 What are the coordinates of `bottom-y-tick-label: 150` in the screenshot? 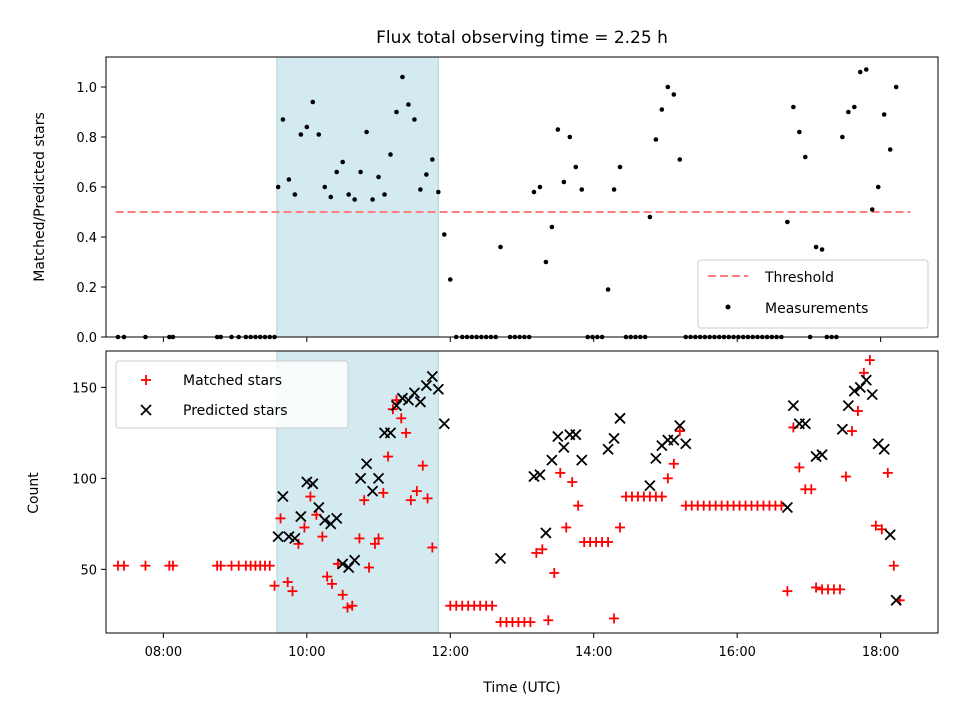 It's located at (84, 388).